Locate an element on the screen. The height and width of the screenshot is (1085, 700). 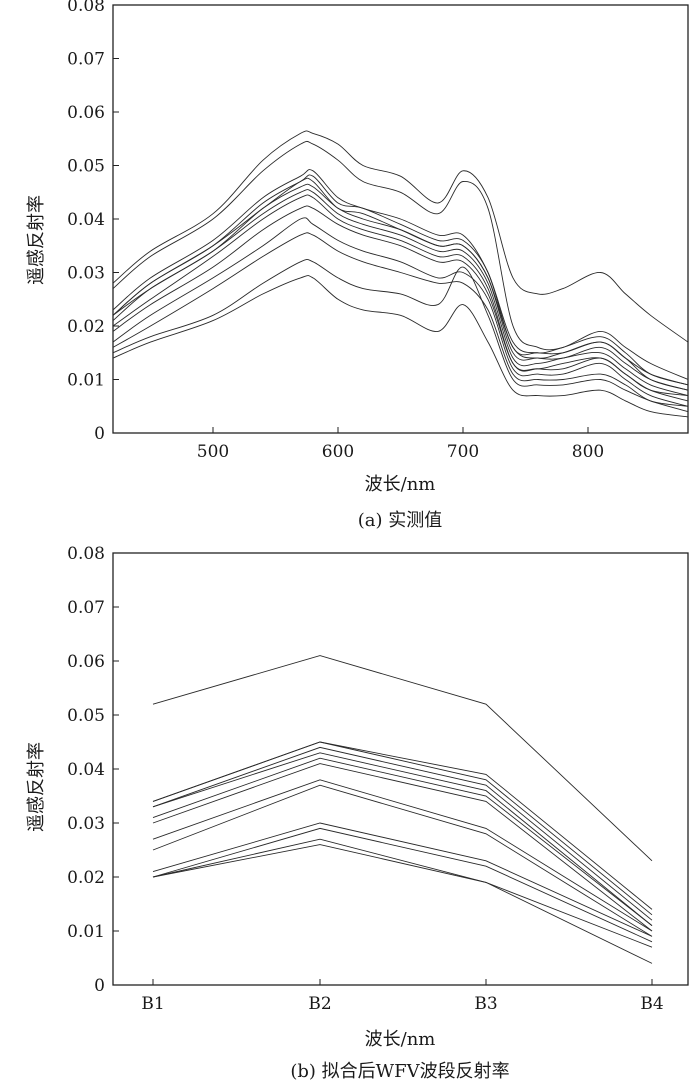
y-tick-label-b: 0.04 is located at coordinates (86, 770).